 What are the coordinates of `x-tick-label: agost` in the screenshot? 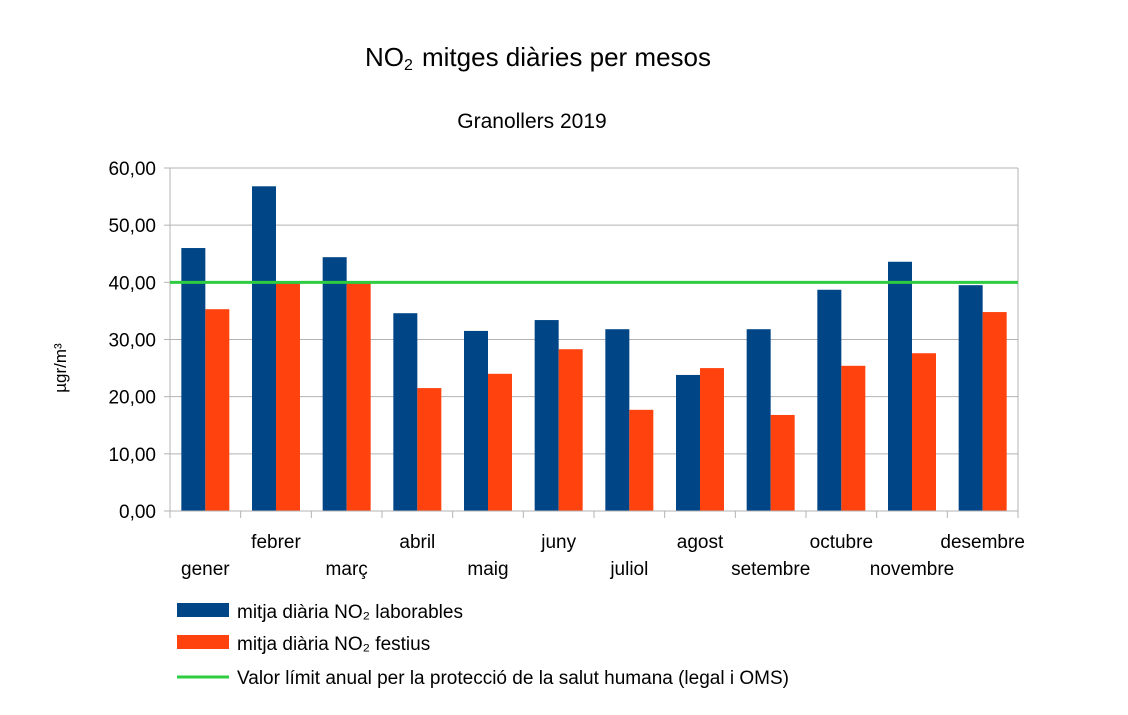 It's located at (700, 542).